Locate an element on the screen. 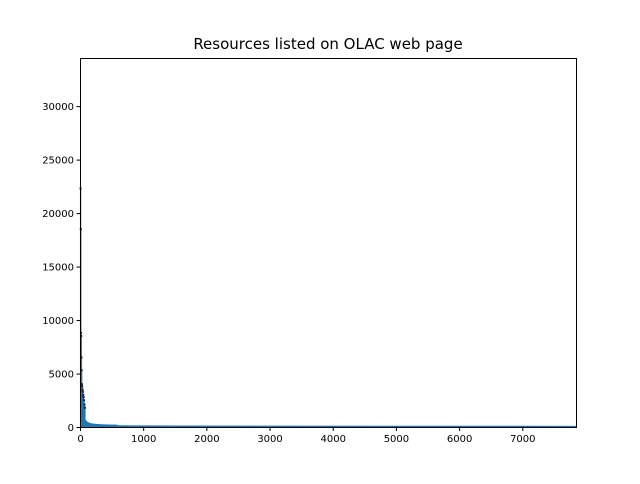 The height and width of the screenshot is (484, 640). y-tick-label: 5000 is located at coordinates (61, 375).